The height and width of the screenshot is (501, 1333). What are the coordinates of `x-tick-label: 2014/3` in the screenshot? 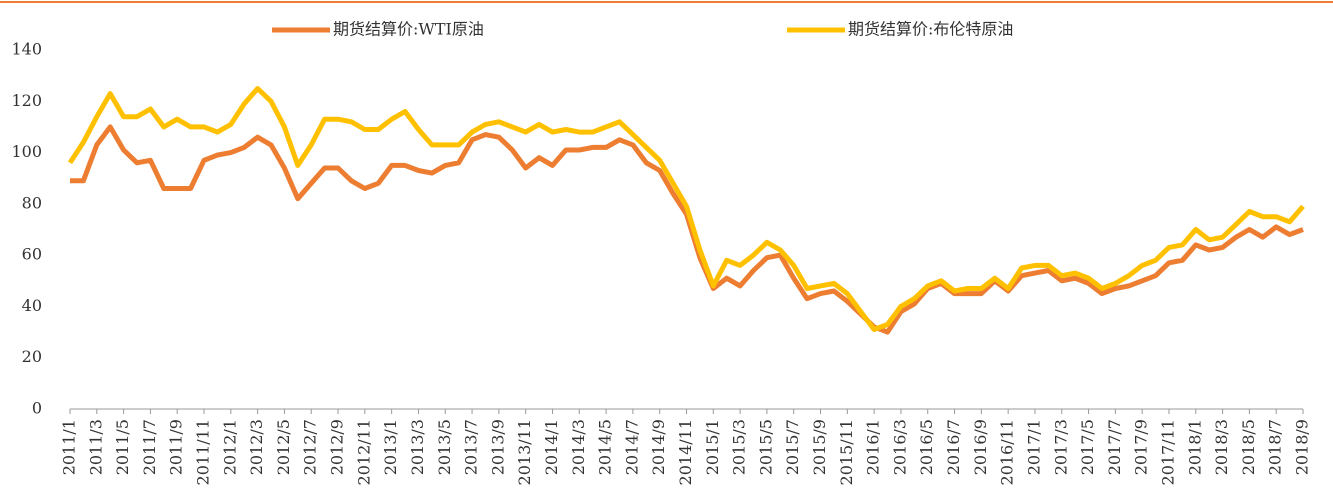 It's located at (578, 447).